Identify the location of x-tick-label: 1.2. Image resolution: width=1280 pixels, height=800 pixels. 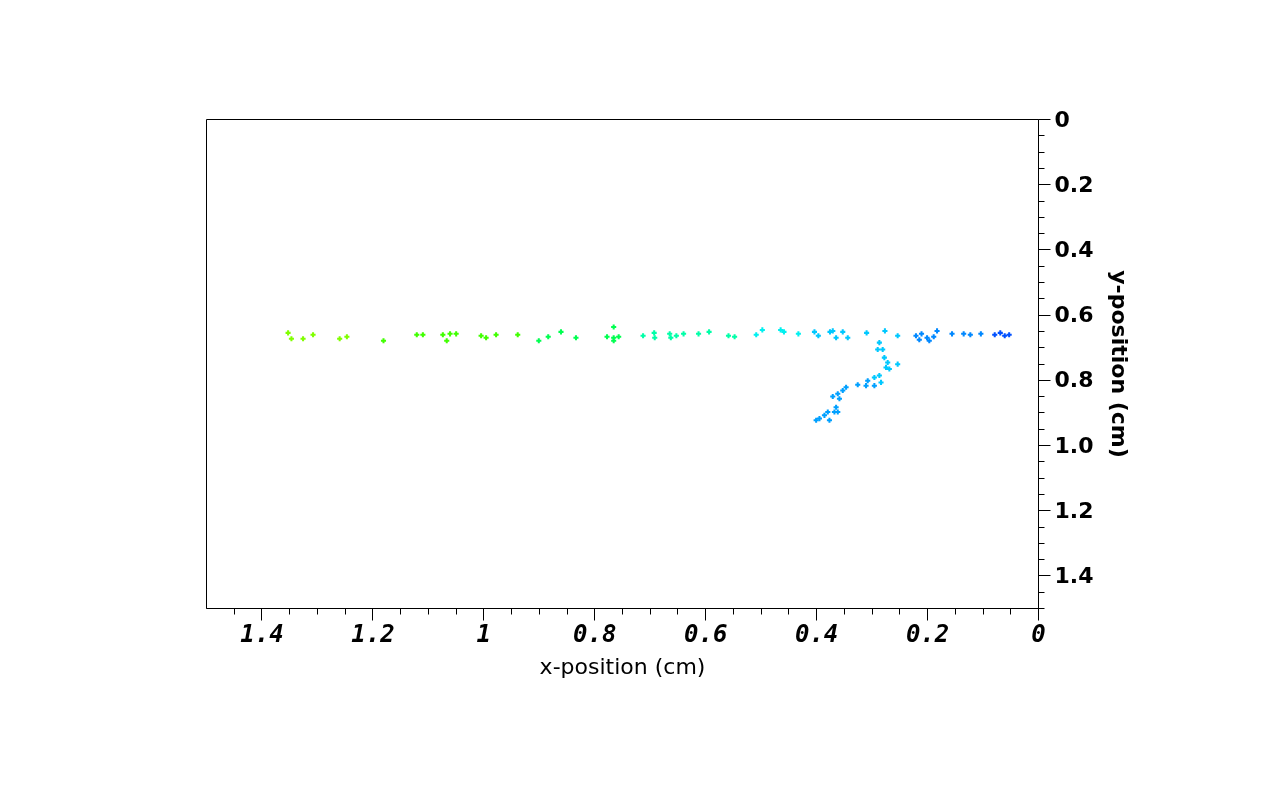
(373, 633).